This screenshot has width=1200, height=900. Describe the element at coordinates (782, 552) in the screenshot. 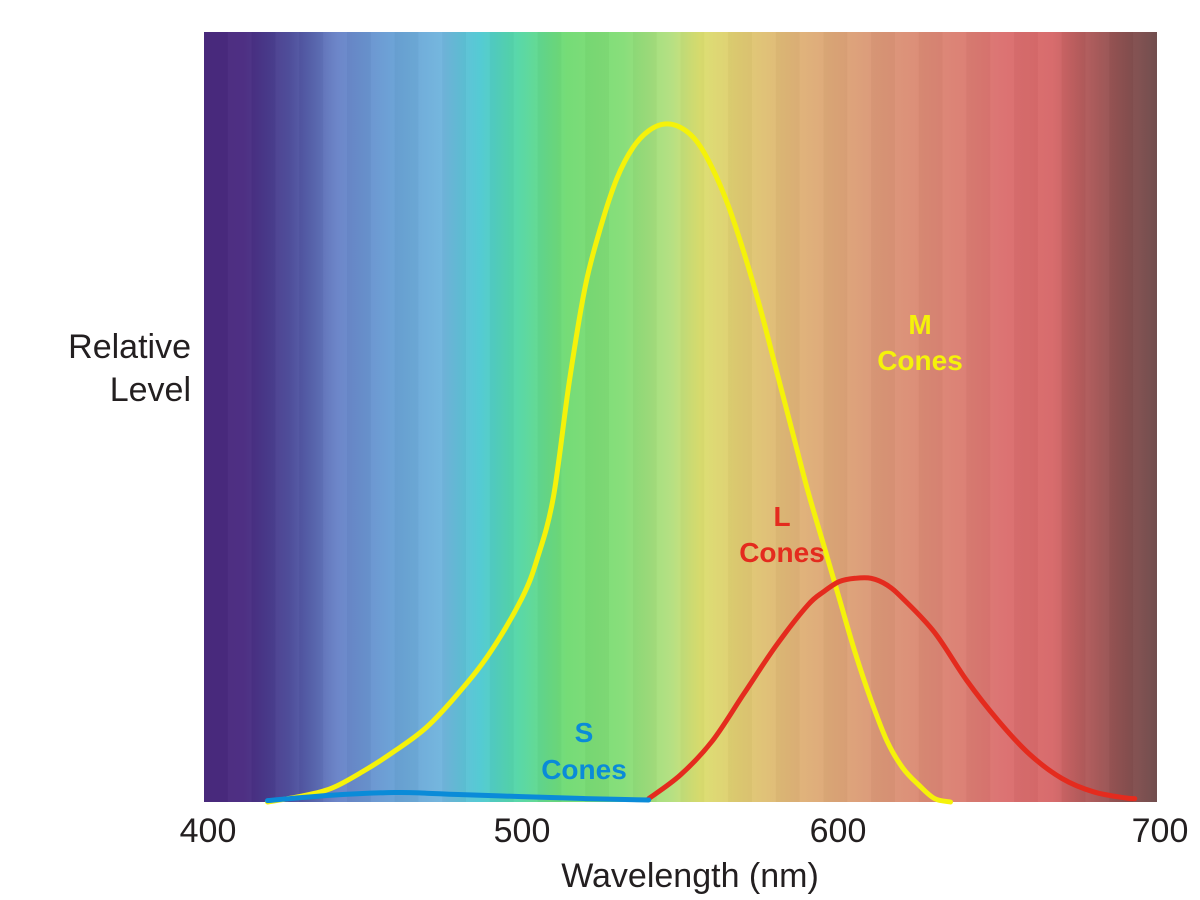

I see `l-cones-label-word: Cones` at that location.